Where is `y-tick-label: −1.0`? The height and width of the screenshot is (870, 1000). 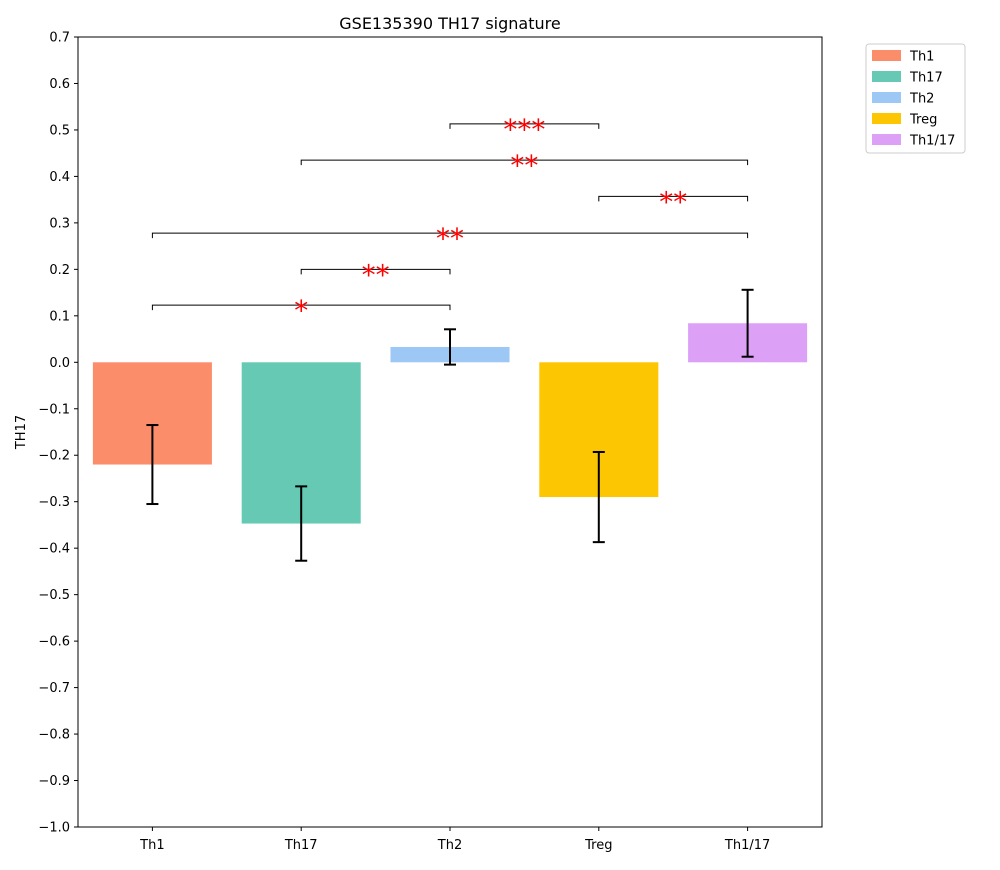
y-tick-label: −1.0 is located at coordinates (54, 828).